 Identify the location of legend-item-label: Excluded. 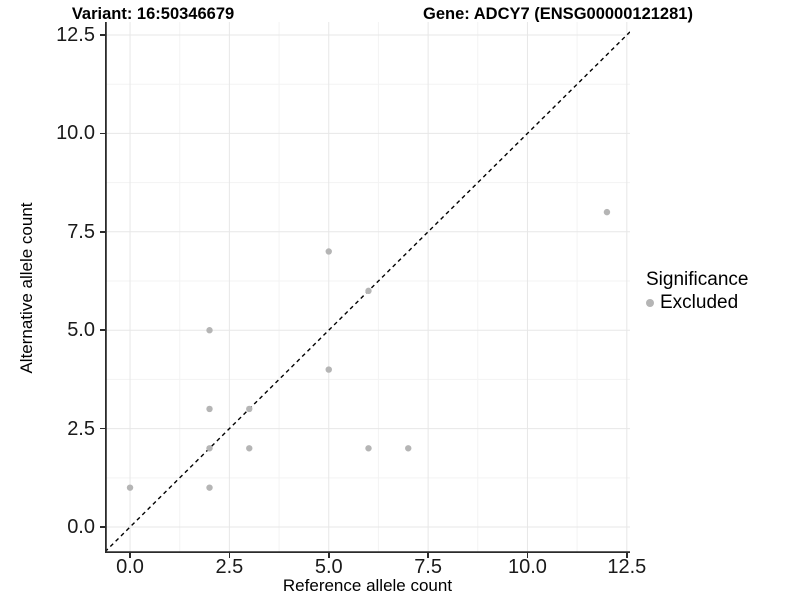
(699, 302).